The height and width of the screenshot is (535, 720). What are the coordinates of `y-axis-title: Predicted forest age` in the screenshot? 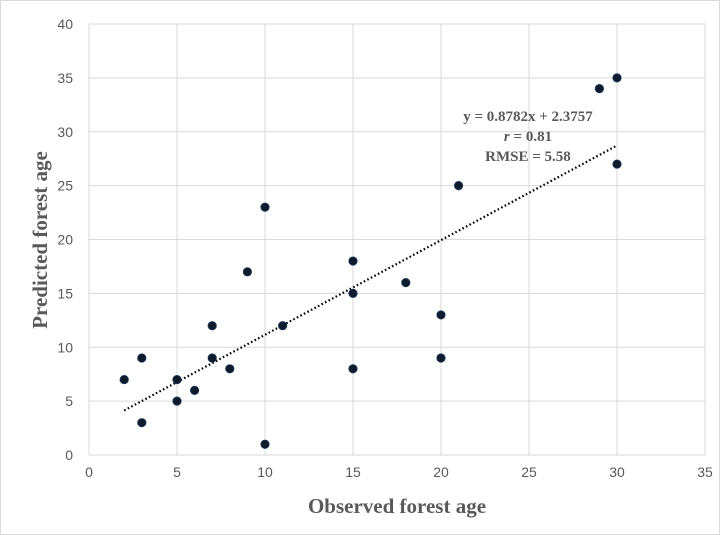 It's located at (40, 240).